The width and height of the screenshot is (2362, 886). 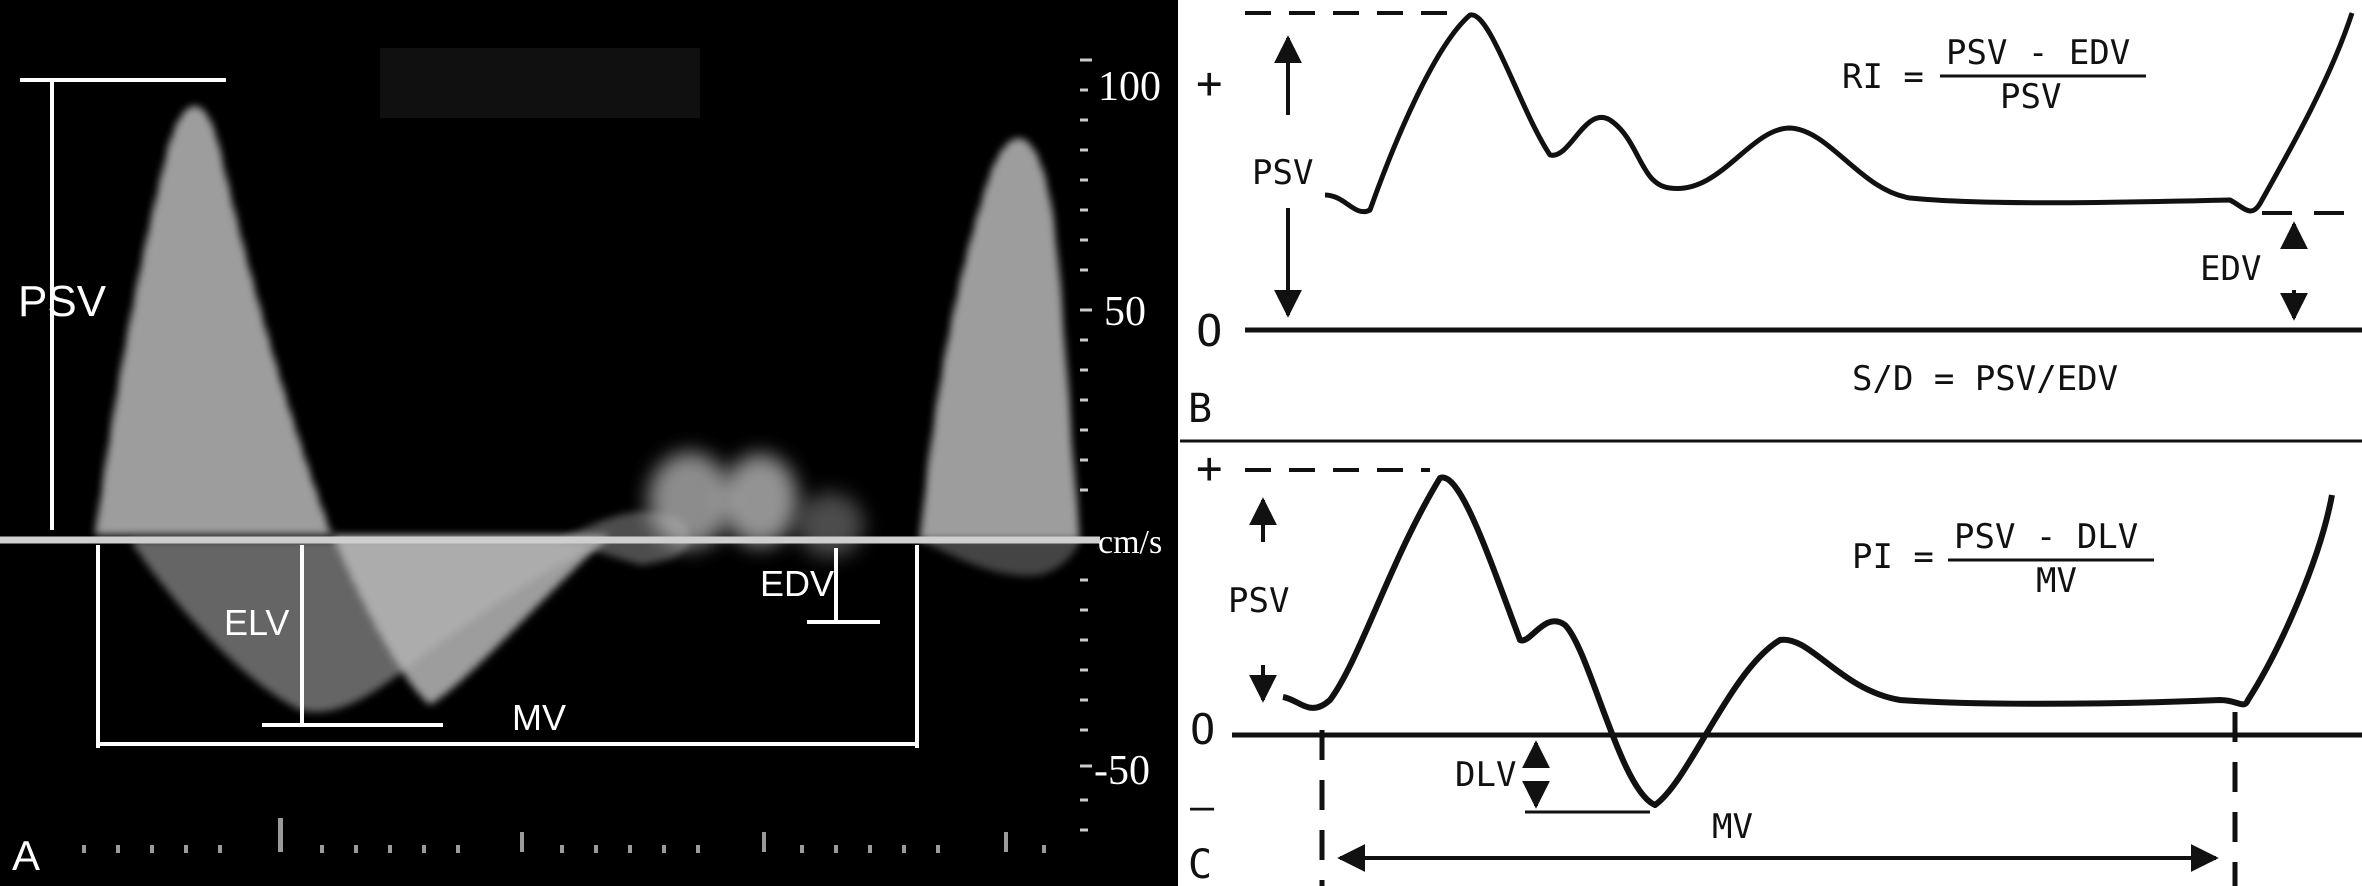 I want to click on psv-label-c: PSV, so click(x=1258, y=601).